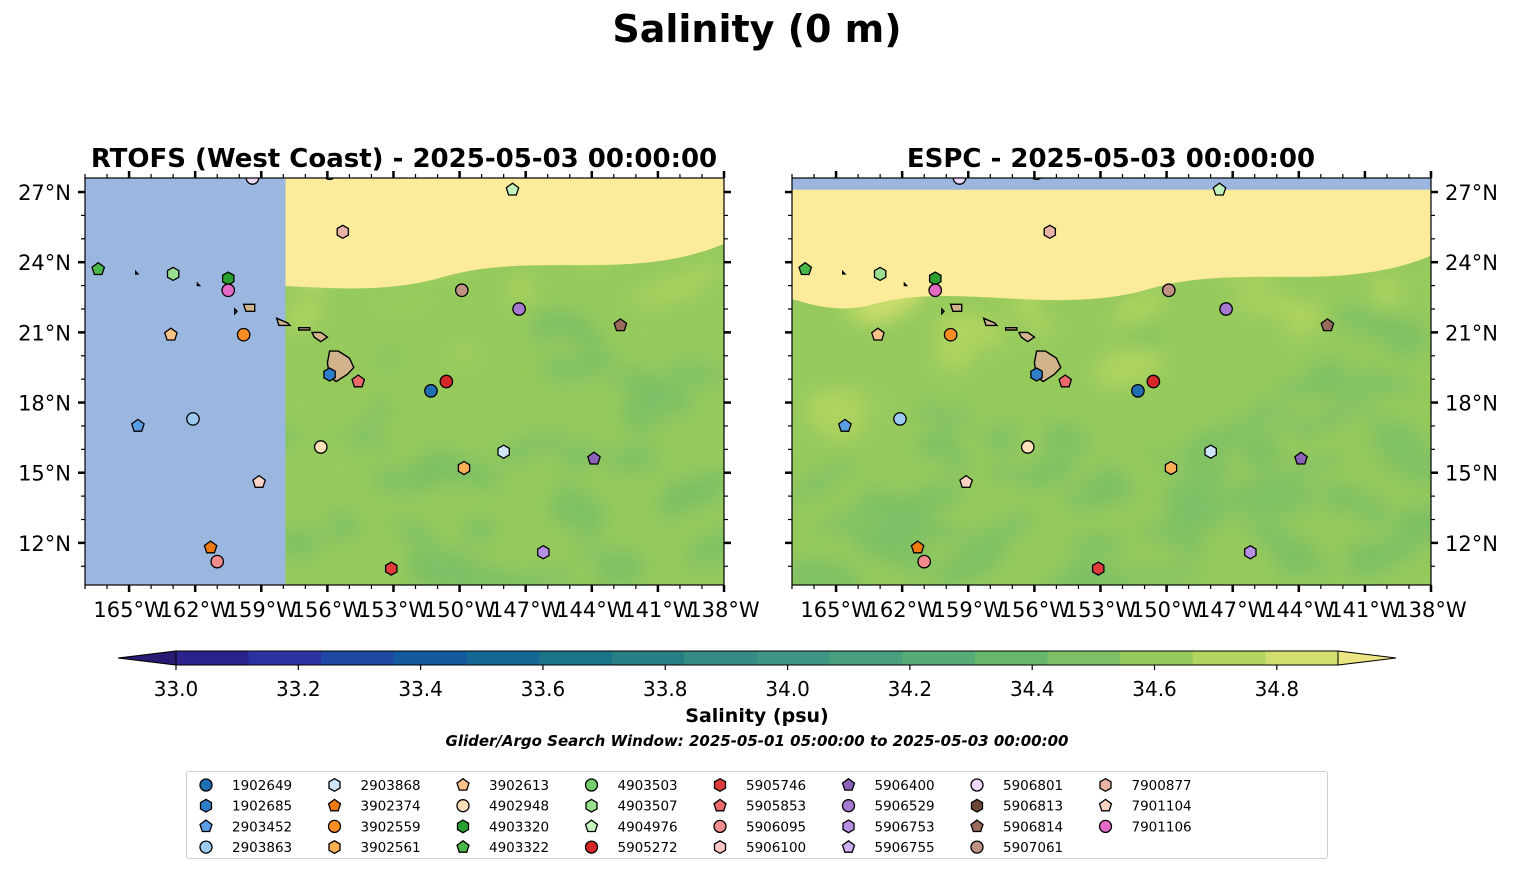  What do you see at coordinates (44, 474) in the screenshot?
I see `y-tick-label: 15°N` at bounding box center [44, 474].